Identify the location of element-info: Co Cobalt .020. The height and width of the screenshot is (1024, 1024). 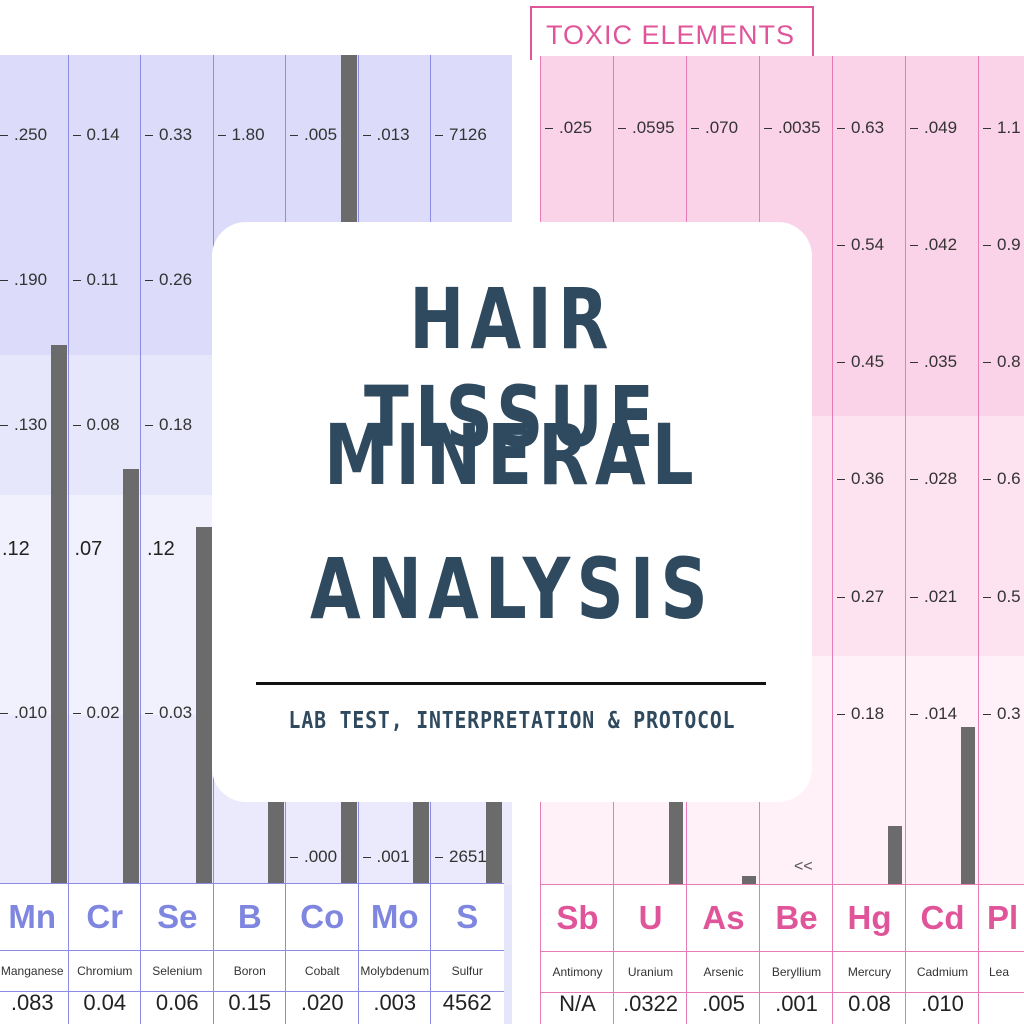
(322, 953).